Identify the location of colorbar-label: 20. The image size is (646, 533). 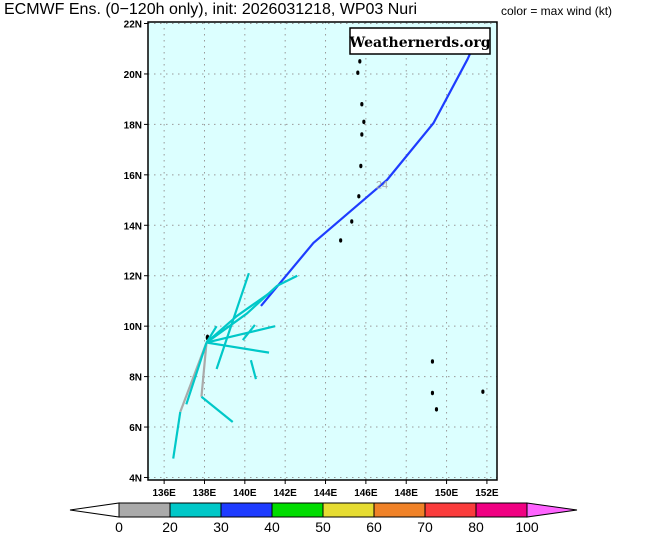
(170, 526).